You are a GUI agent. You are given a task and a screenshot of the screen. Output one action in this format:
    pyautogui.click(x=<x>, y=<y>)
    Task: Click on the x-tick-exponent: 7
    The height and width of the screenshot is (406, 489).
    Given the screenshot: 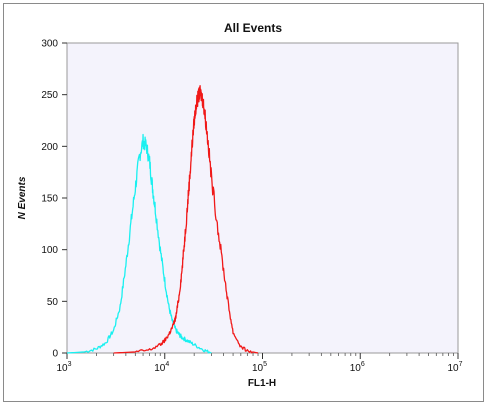 What is the action you would take?
    pyautogui.click(x=461, y=364)
    